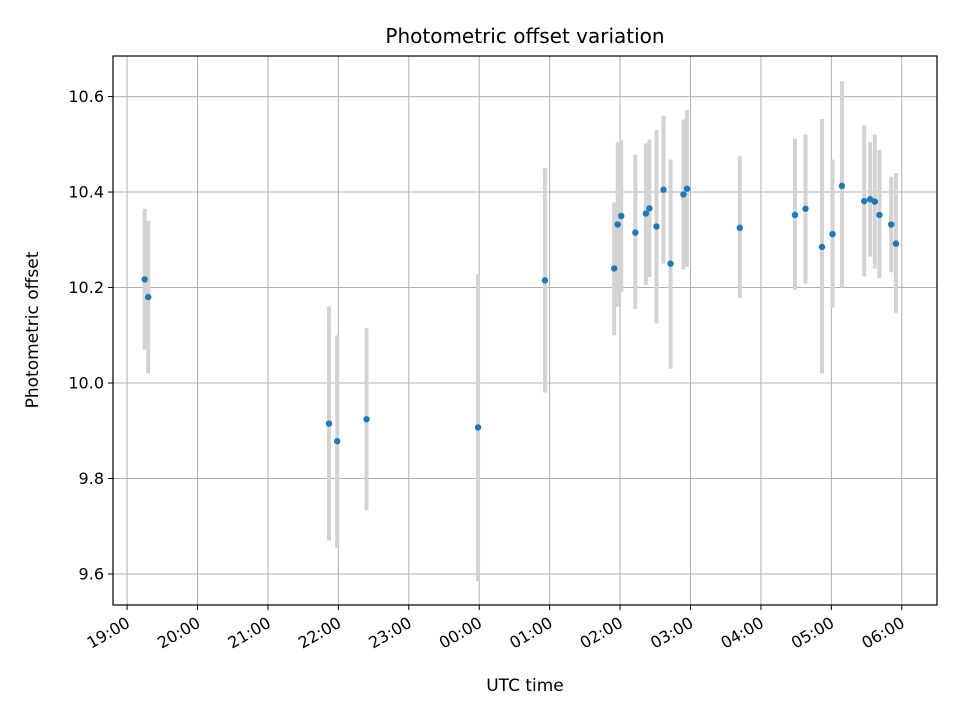 This screenshot has height=720, width=960. What do you see at coordinates (86, 383) in the screenshot?
I see `y-tick-label: 10.0` at bounding box center [86, 383].